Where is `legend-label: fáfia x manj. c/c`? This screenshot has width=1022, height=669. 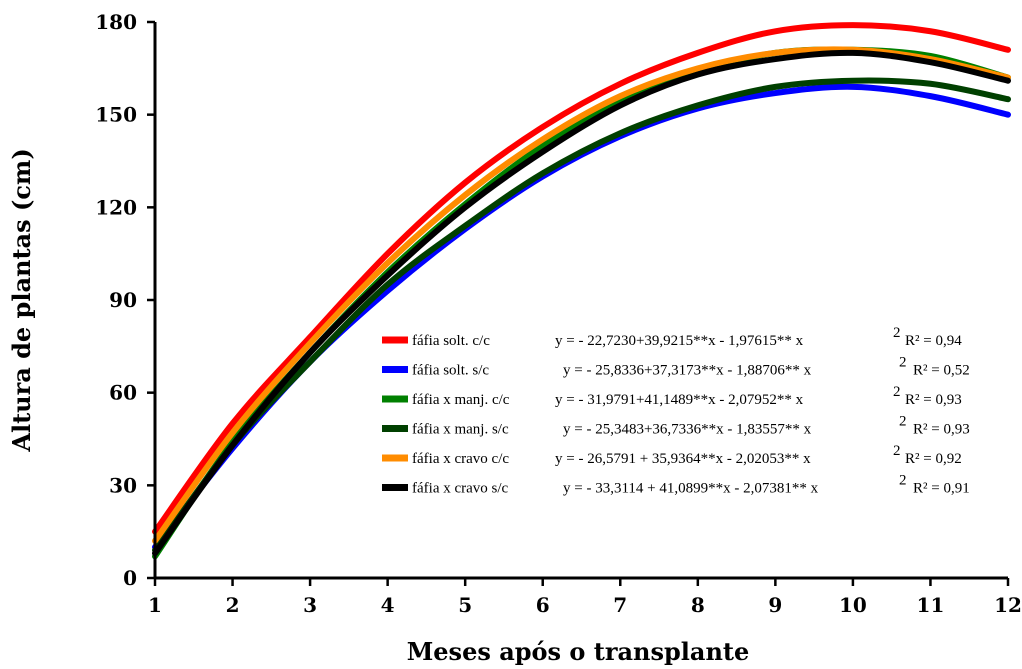 legend-label: fáfia x manj. c/c is located at coordinates (461, 400).